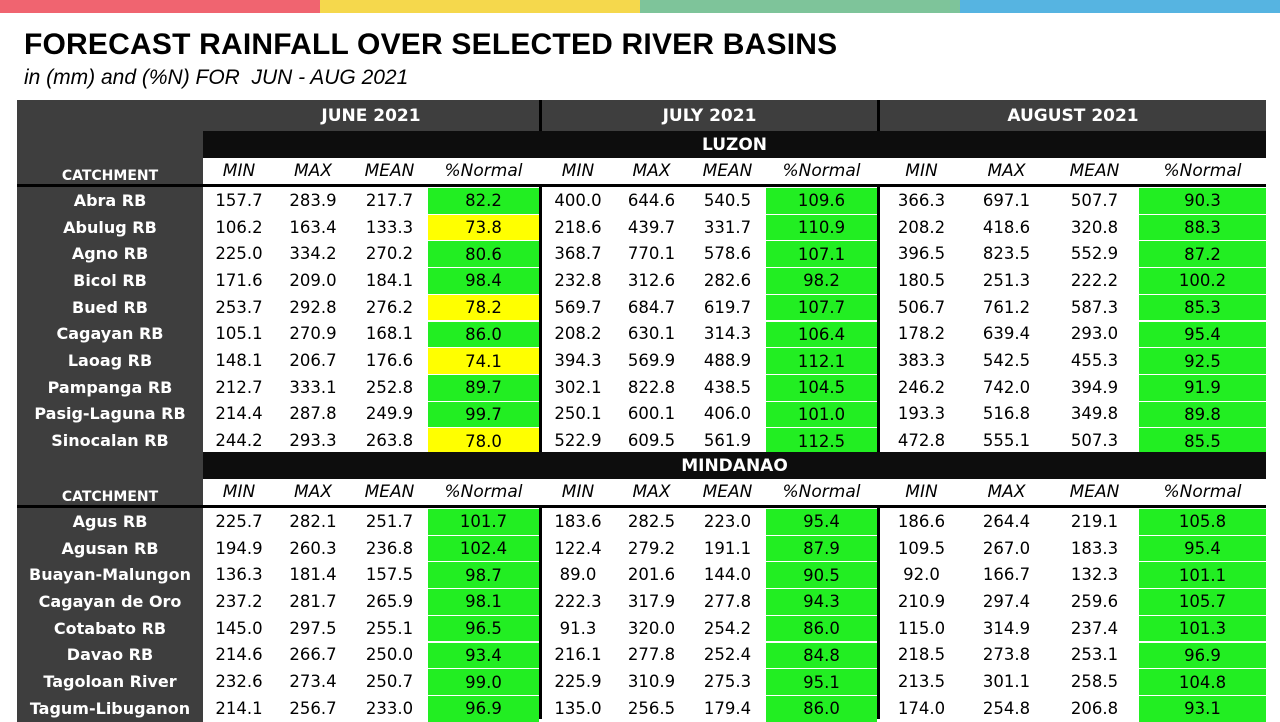 This screenshot has height=722, width=1280. What do you see at coordinates (1120, 6) in the screenshot?
I see `accent-segment-blue` at bounding box center [1120, 6].